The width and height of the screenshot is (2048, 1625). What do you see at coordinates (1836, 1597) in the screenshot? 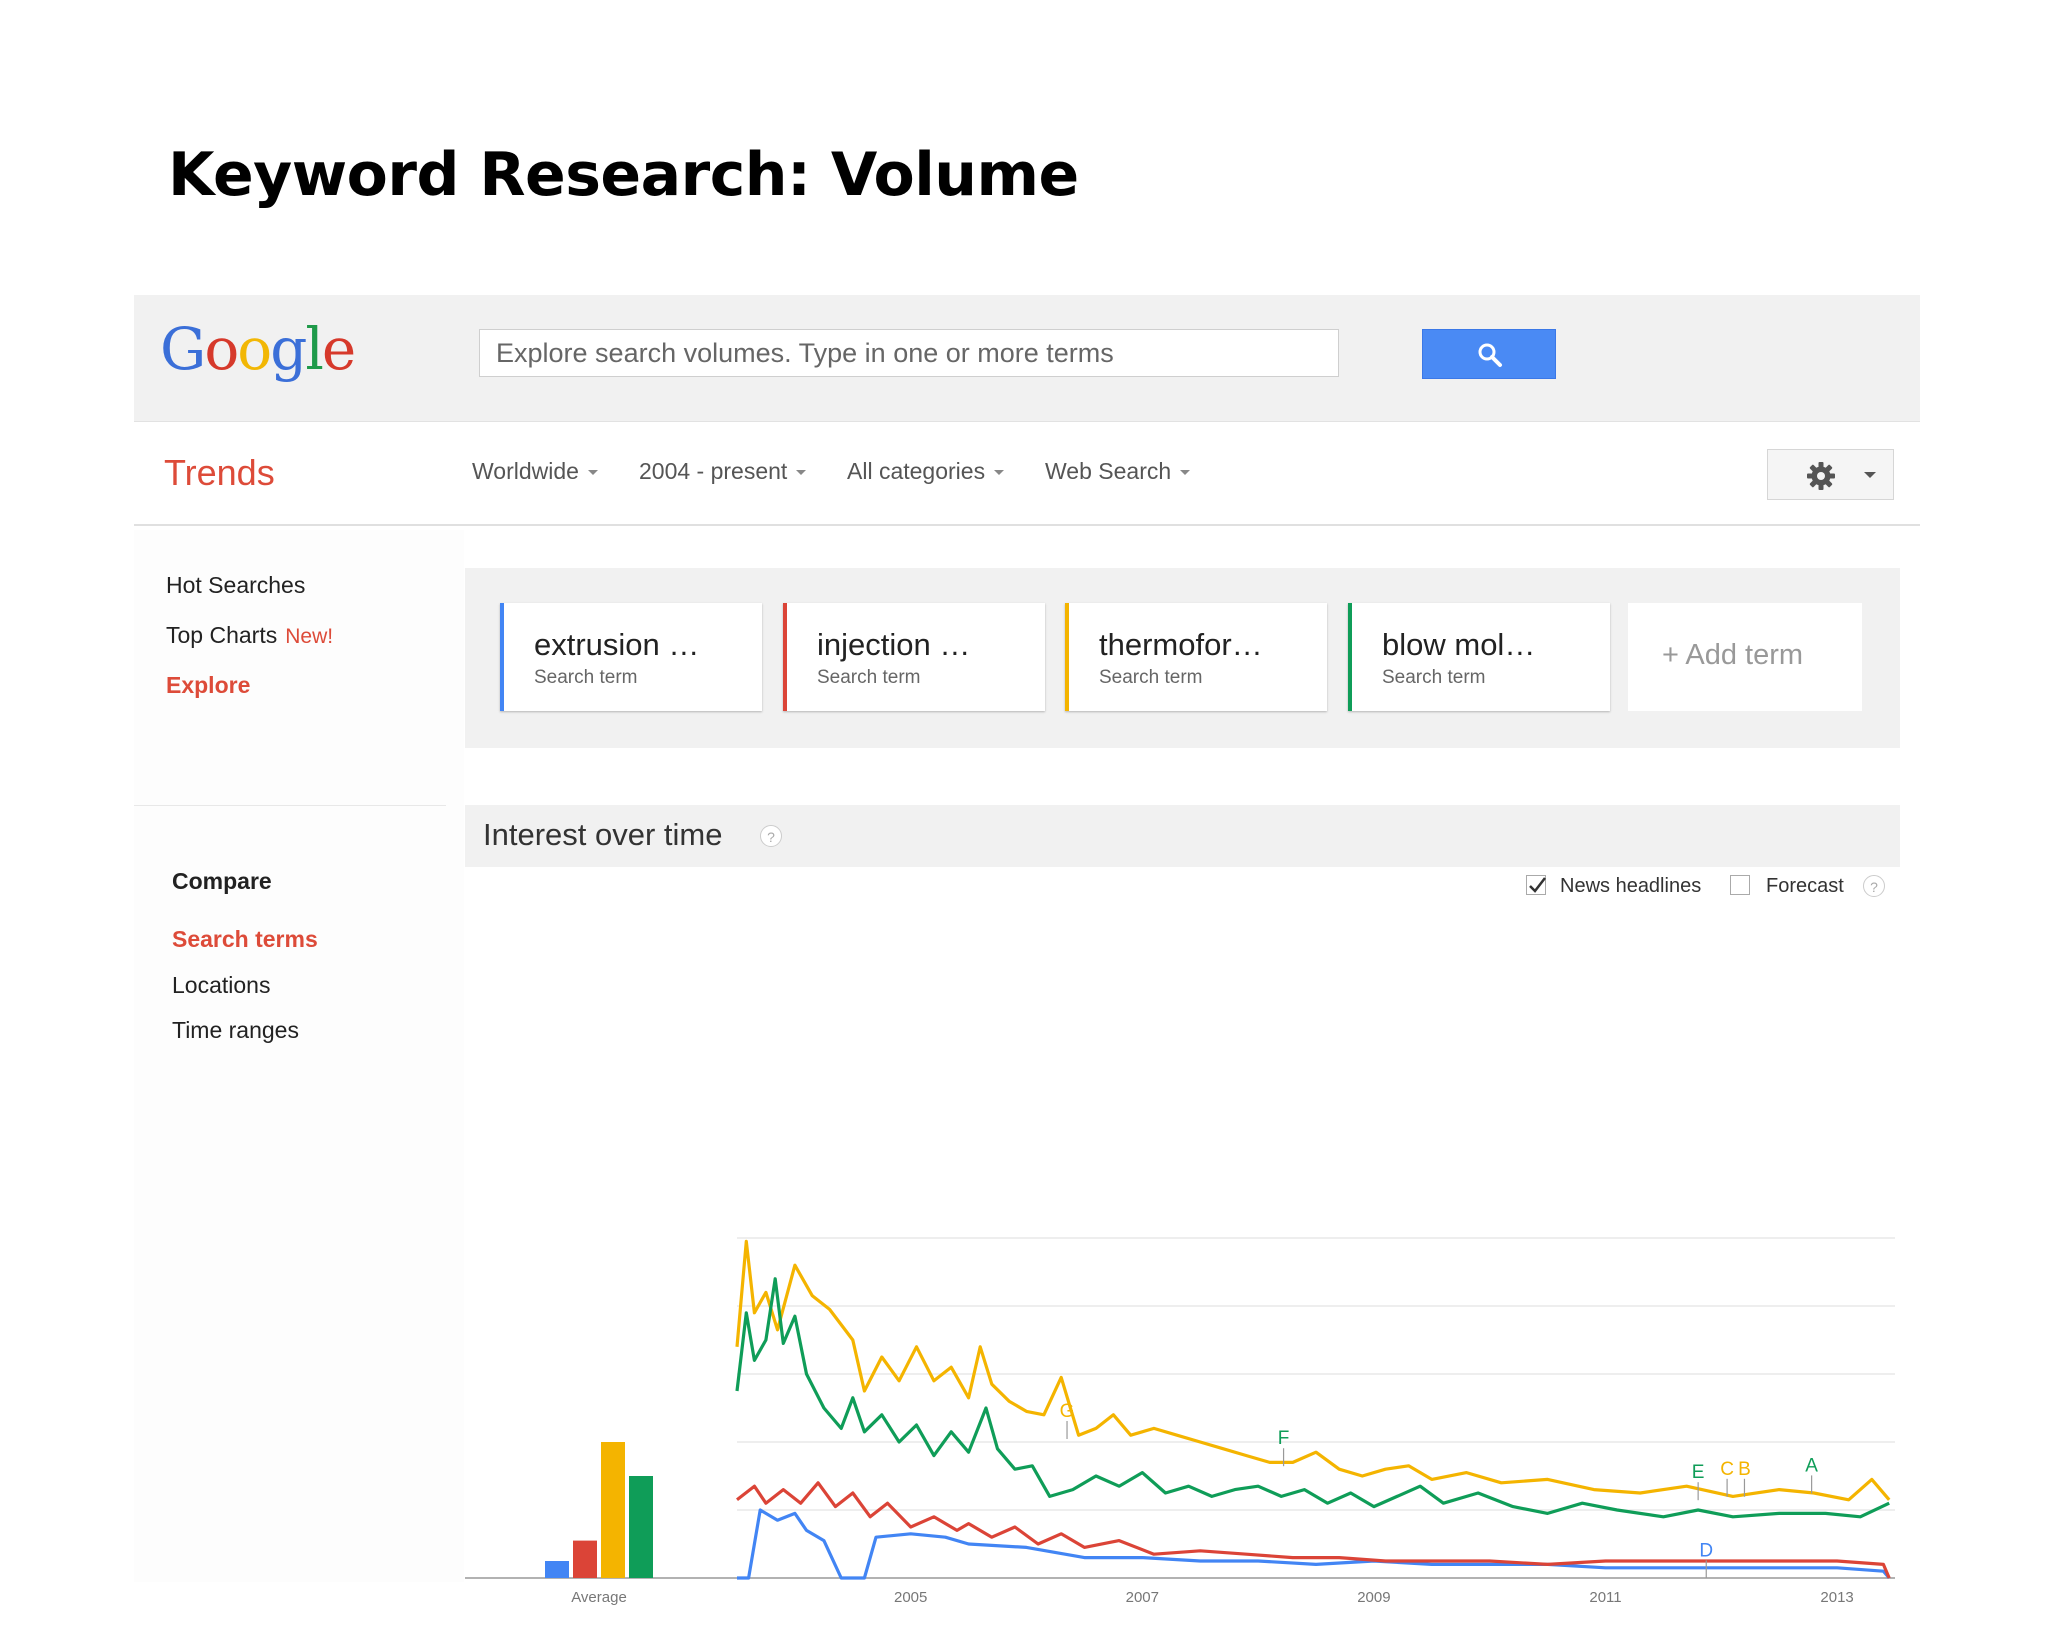
I see `x-tick-label: 2013` at bounding box center [1836, 1597].